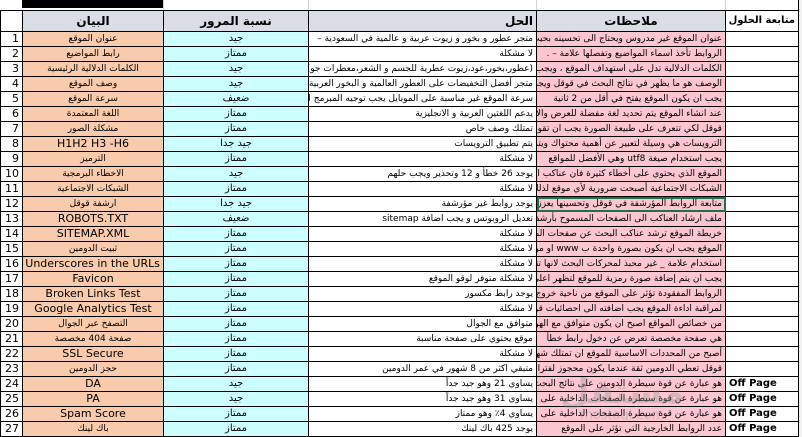 The width and height of the screenshot is (802, 437). Describe the element at coordinates (93, 324) in the screenshot. I see `item-cell: التصفح عبر الجوال` at that location.